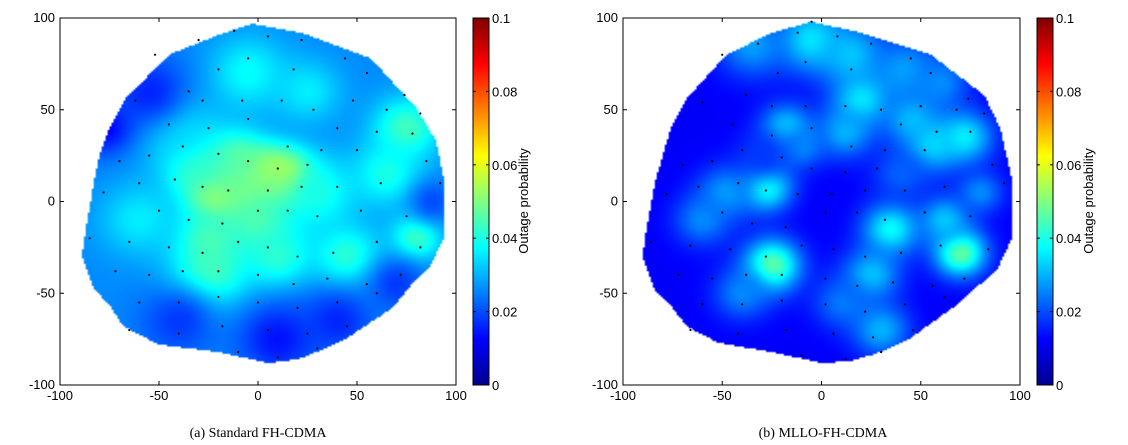 This screenshot has width=1128, height=445. What do you see at coordinates (1065, 18) in the screenshot?
I see `colorbar-tick-label: 0.1` at bounding box center [1065, 18].